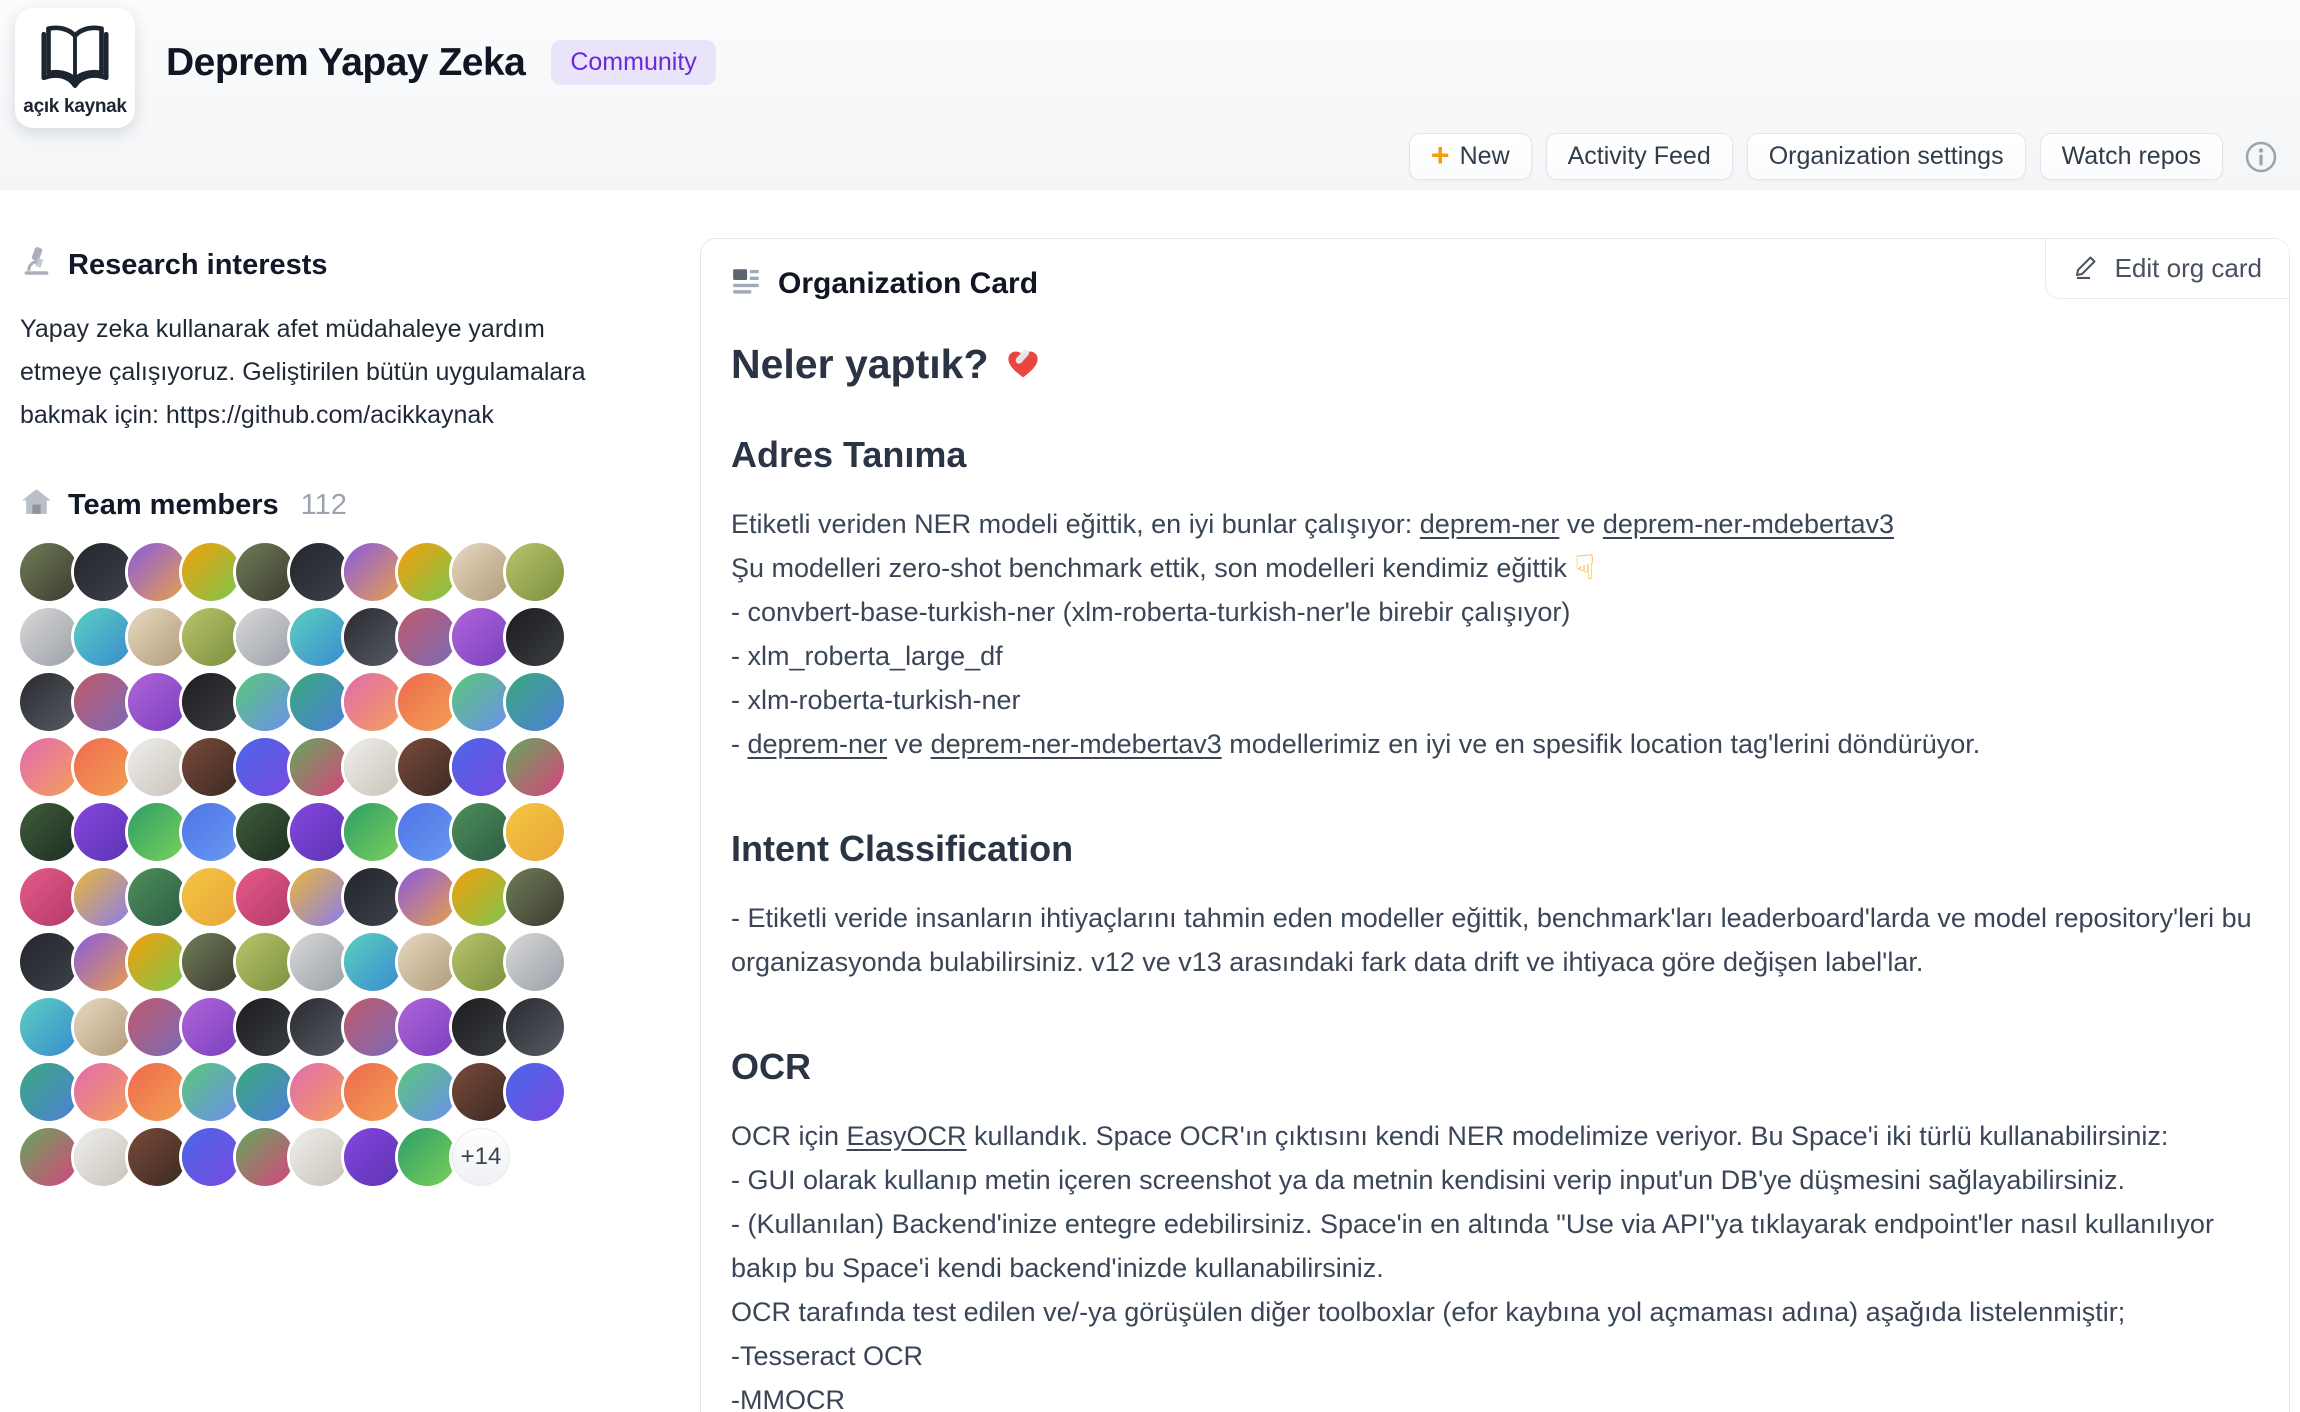 This screenshot has height=1412, width=2300. I want to click on info-icon, so click(2261, 157).